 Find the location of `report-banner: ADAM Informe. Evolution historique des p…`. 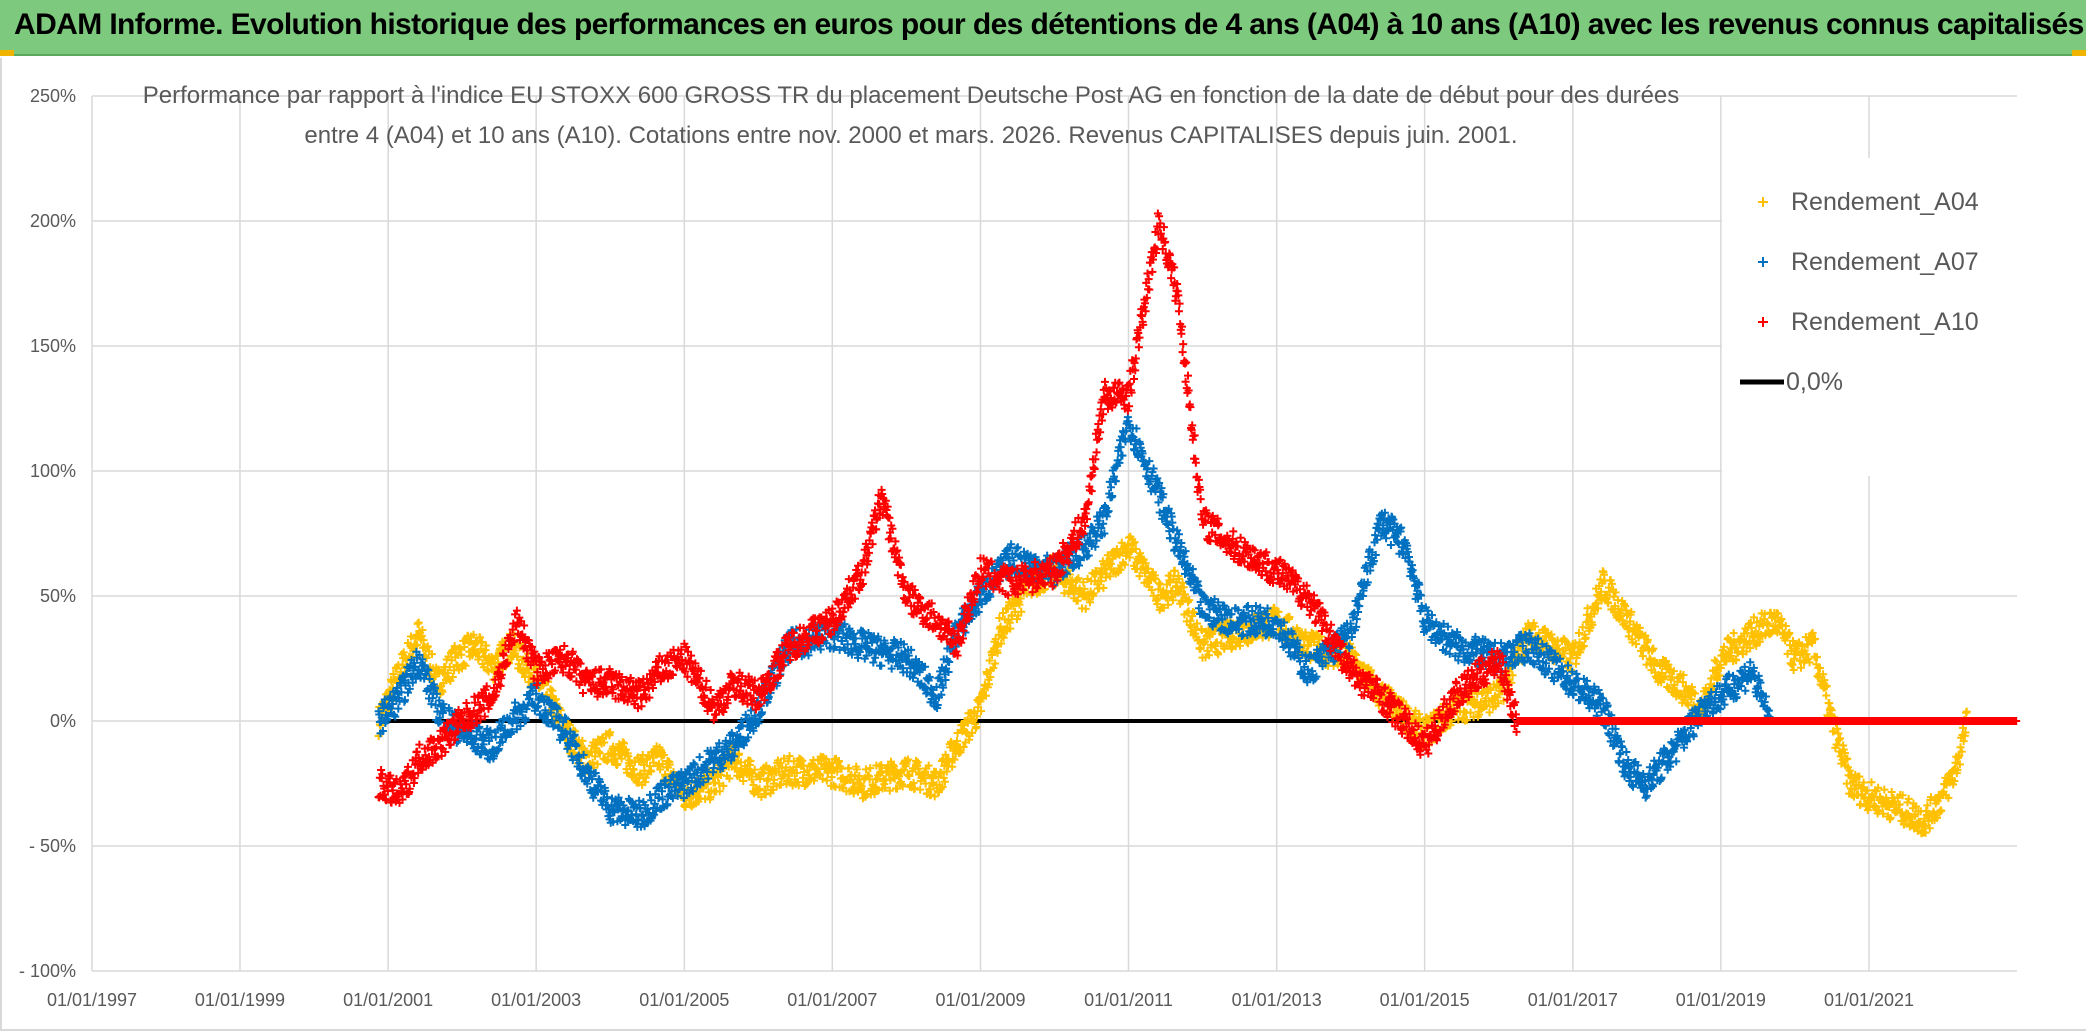

report-banner: ADAM Informe. Evolution historique des p… is located at coordinates (1043, 28).